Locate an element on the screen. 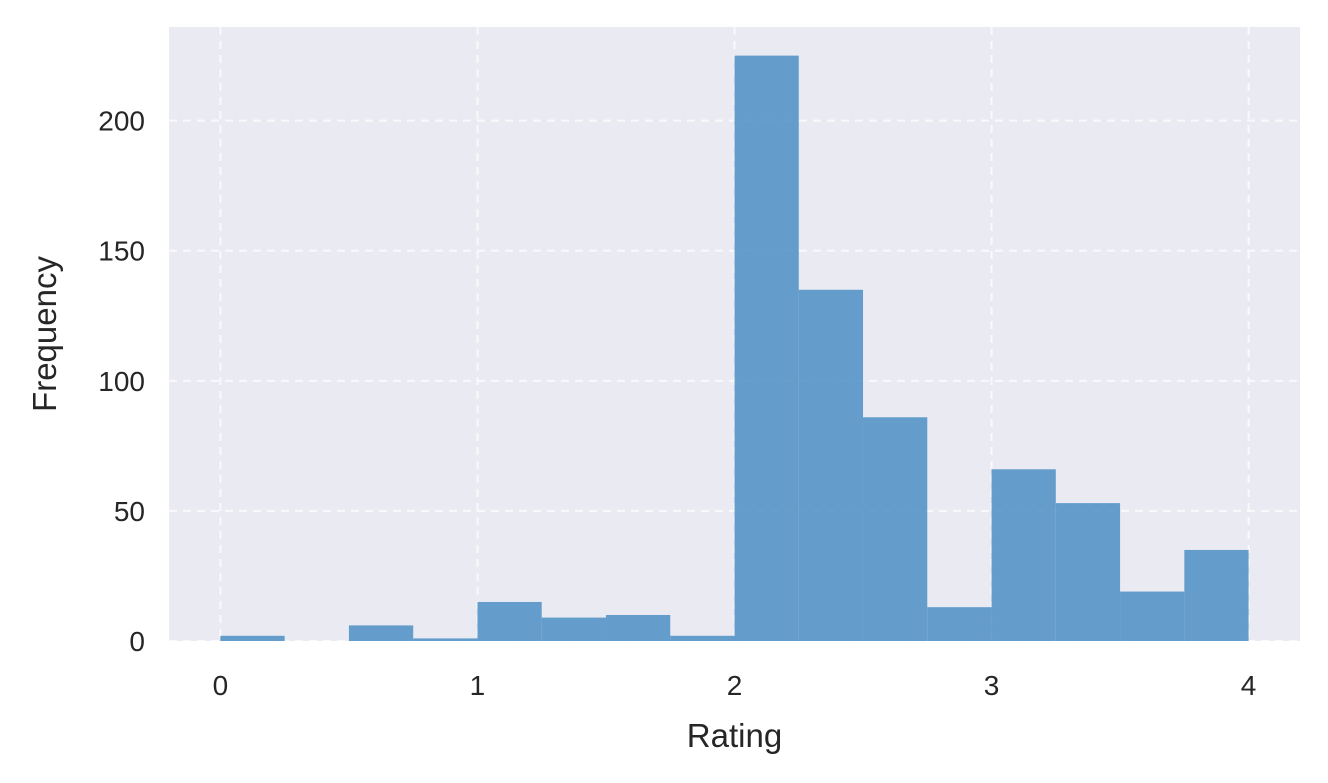 The image size is (1328, 783). y-tick-label: 50 is located at coordinates (129, 511).